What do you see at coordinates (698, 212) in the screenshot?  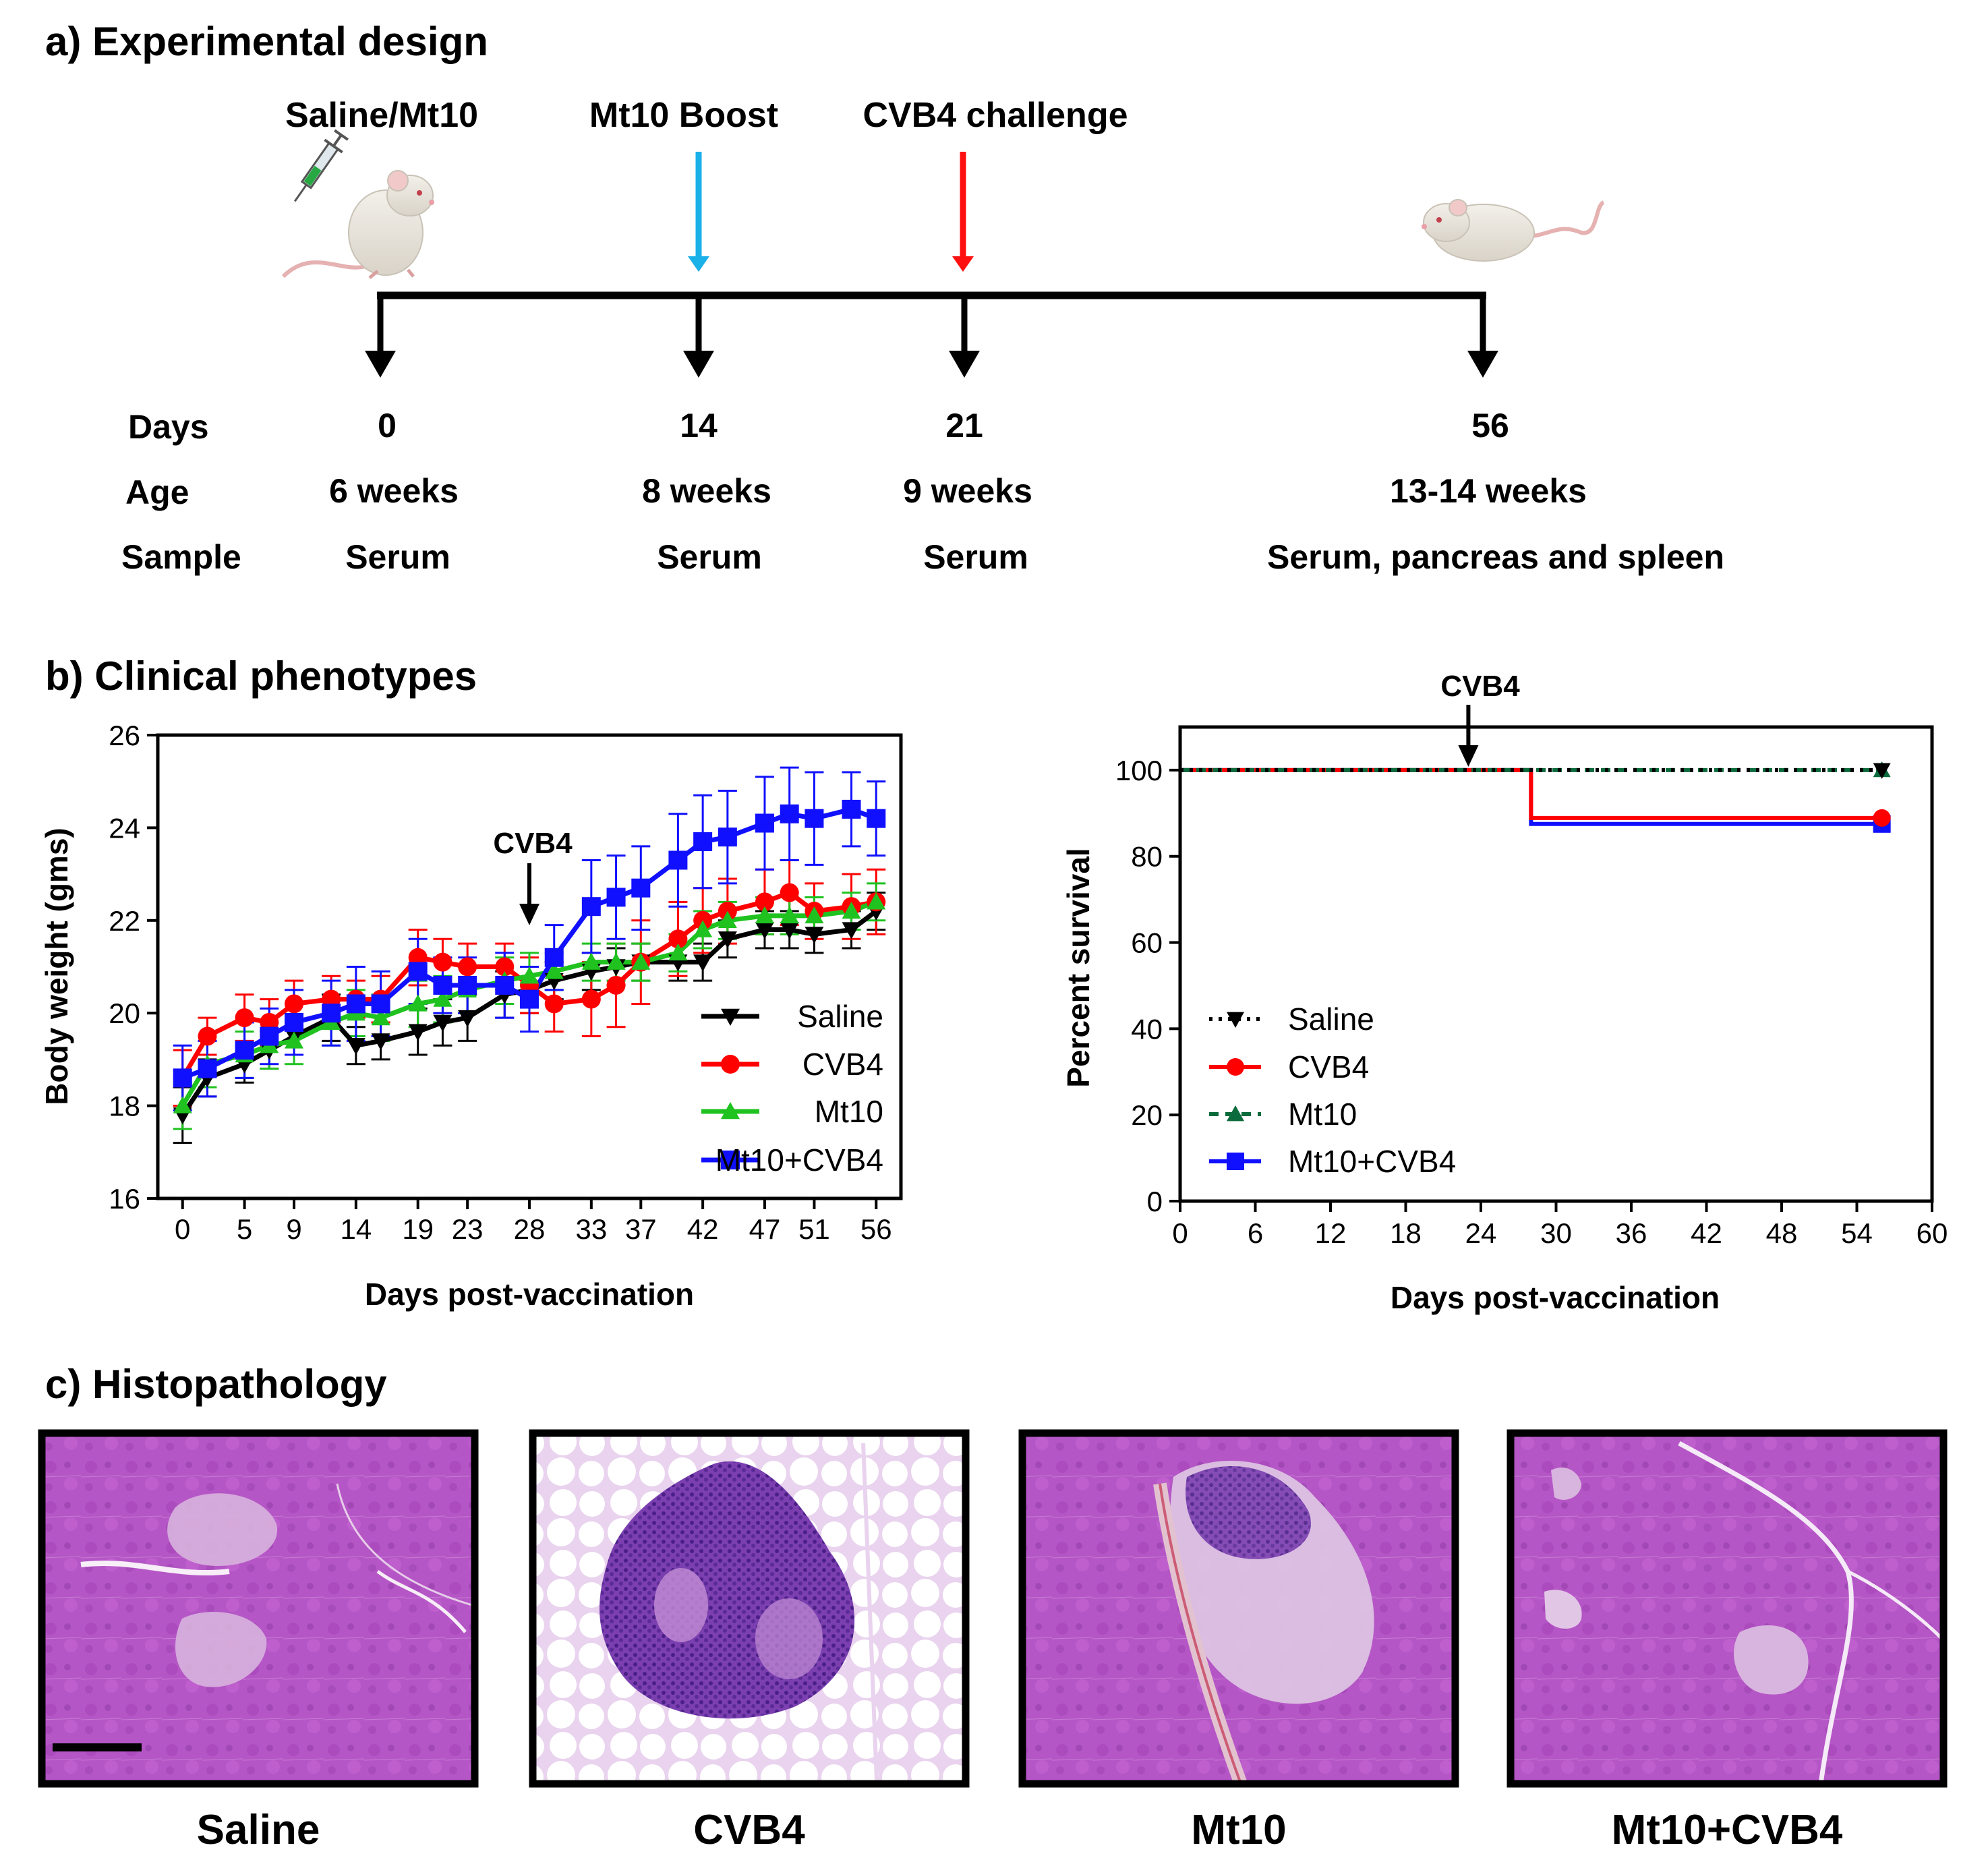 I see `boost-arrow` at bounding box center [698, 212].